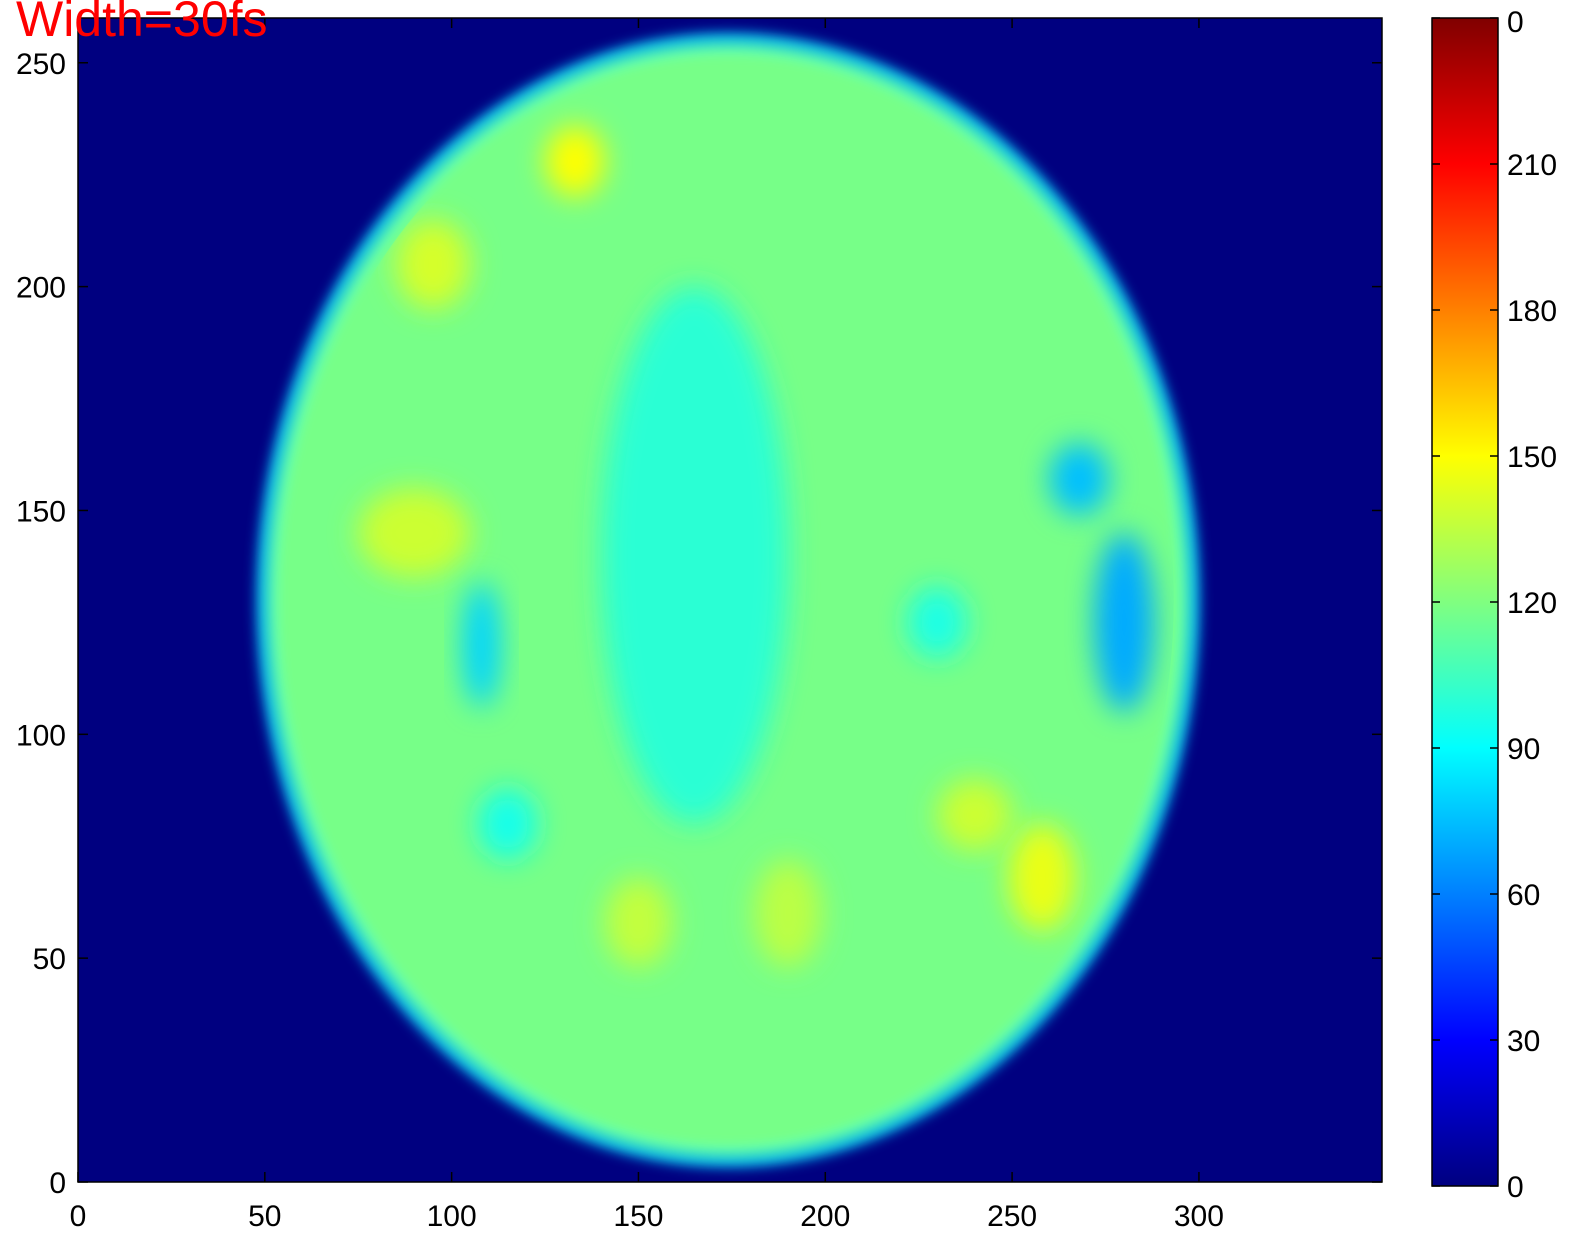  What do you see at coordinates (57, 1183) in the screenshot?
I see `y-tick-label: 0` at bounding box center [57, 1183].